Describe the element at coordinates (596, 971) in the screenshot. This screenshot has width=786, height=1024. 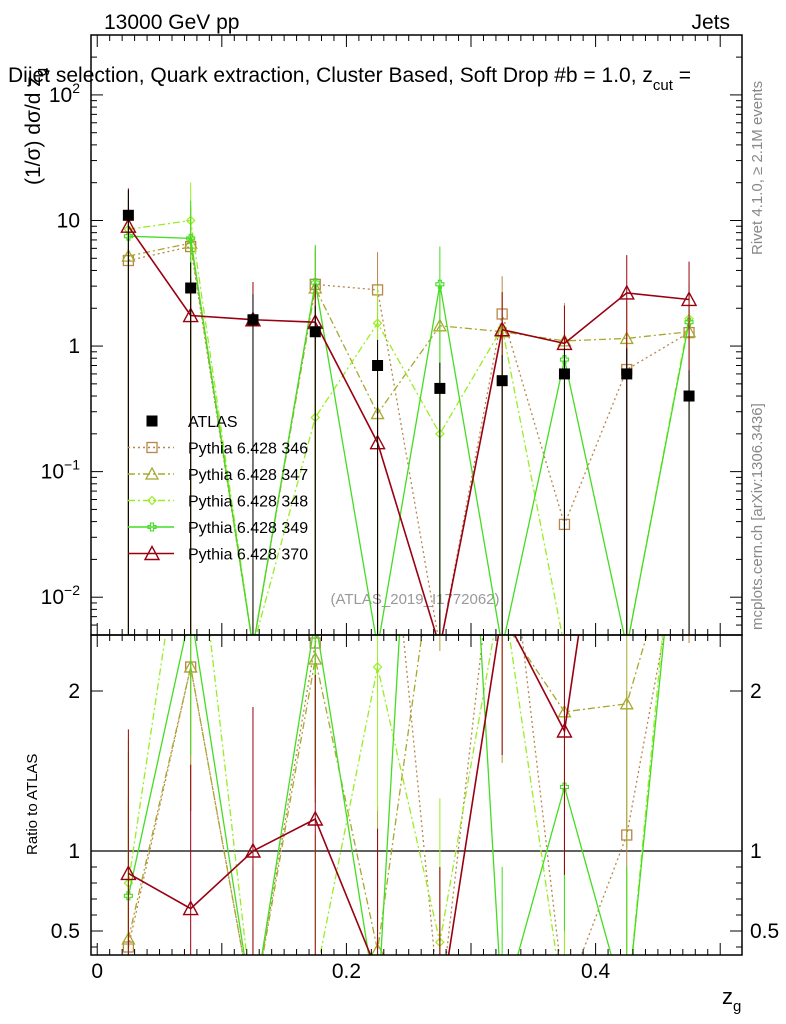
I see `xtick-label: 0.4` at that location.